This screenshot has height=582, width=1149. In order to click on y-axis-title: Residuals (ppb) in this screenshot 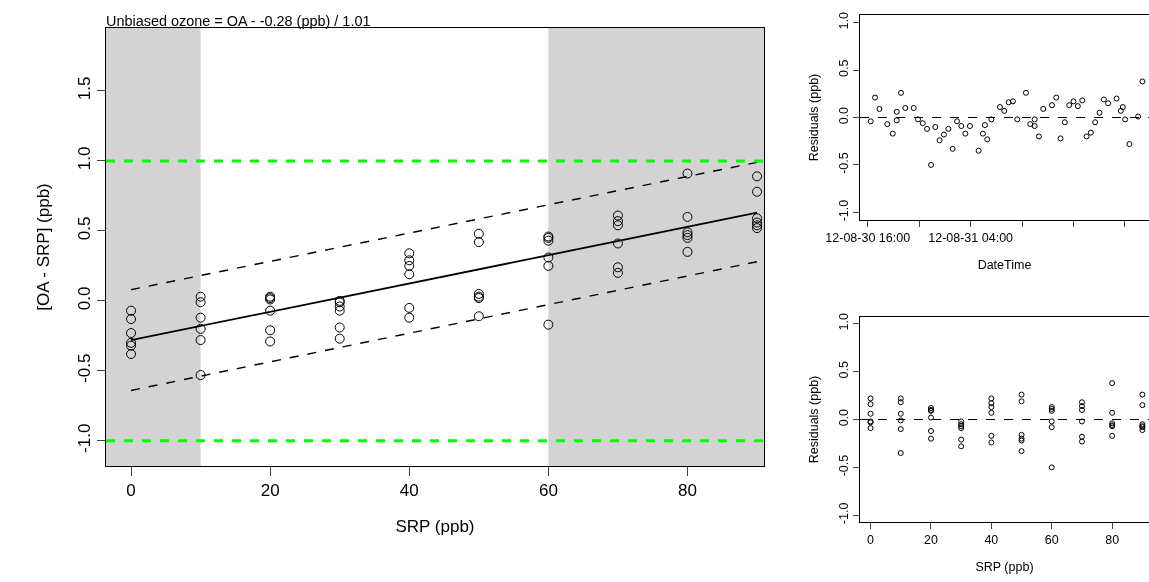, I will do `click(813, 419)`.